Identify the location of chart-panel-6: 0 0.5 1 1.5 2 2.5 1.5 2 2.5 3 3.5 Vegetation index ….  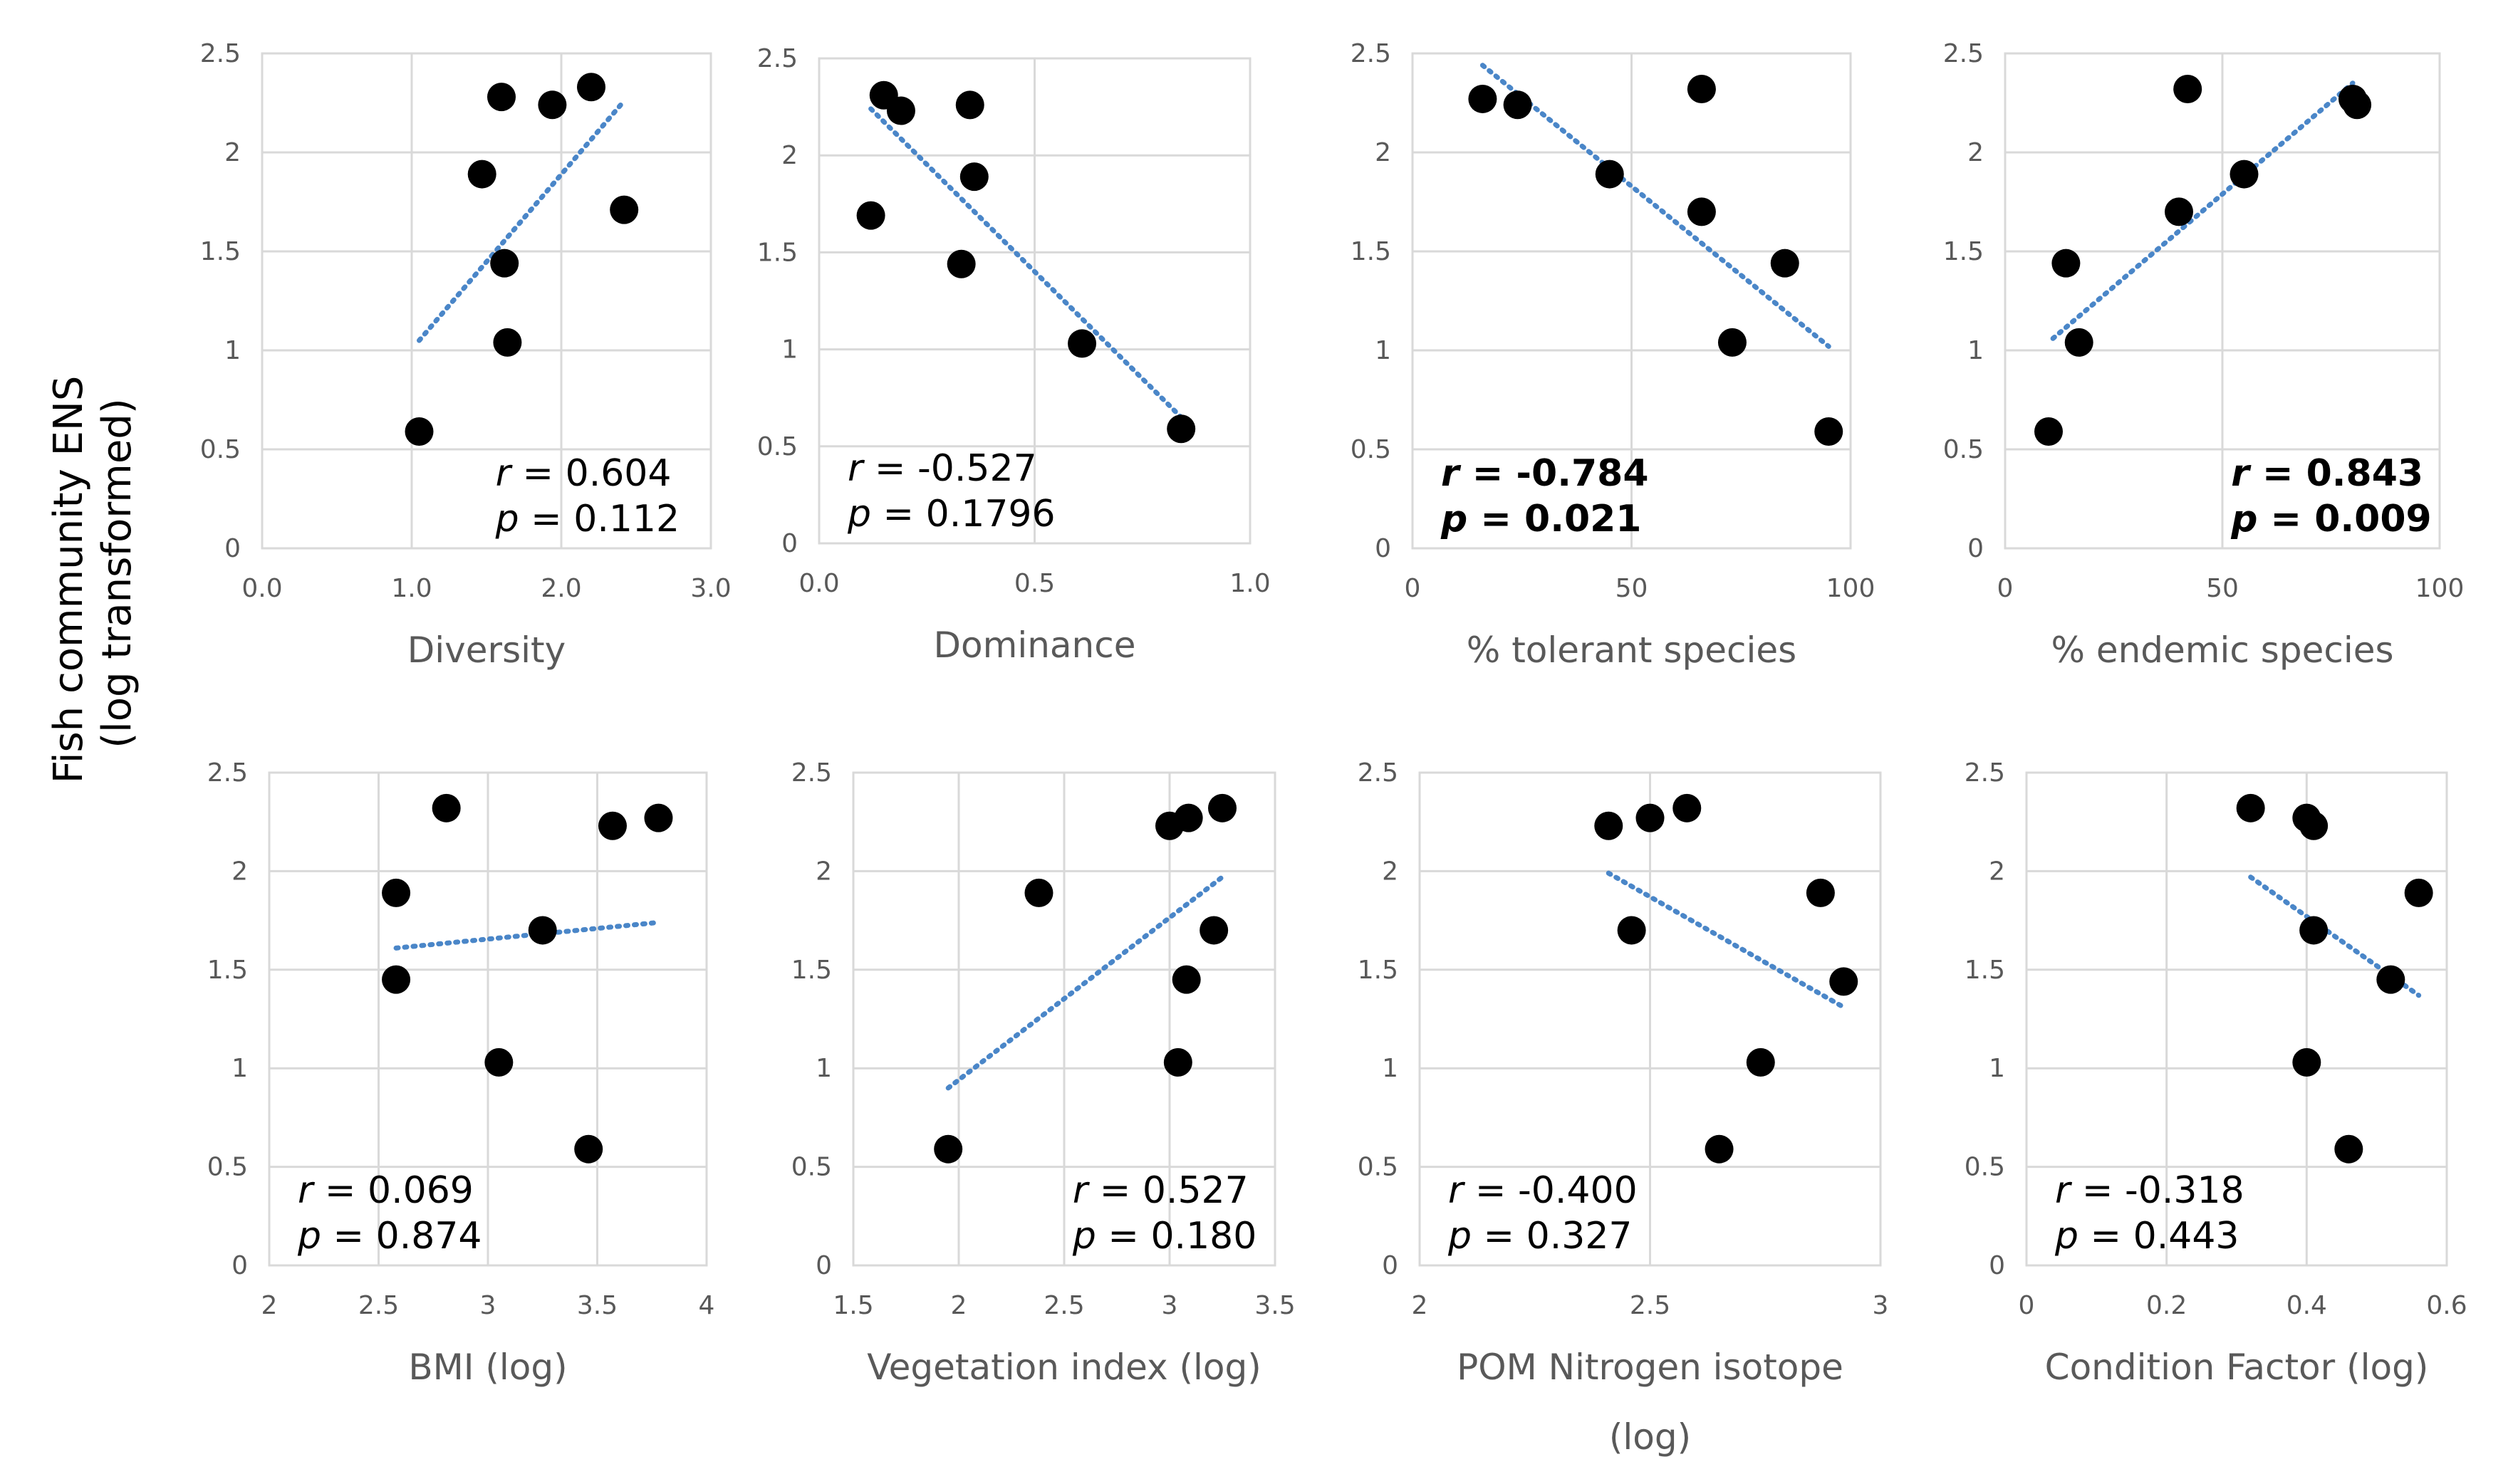
(1043, 1073).